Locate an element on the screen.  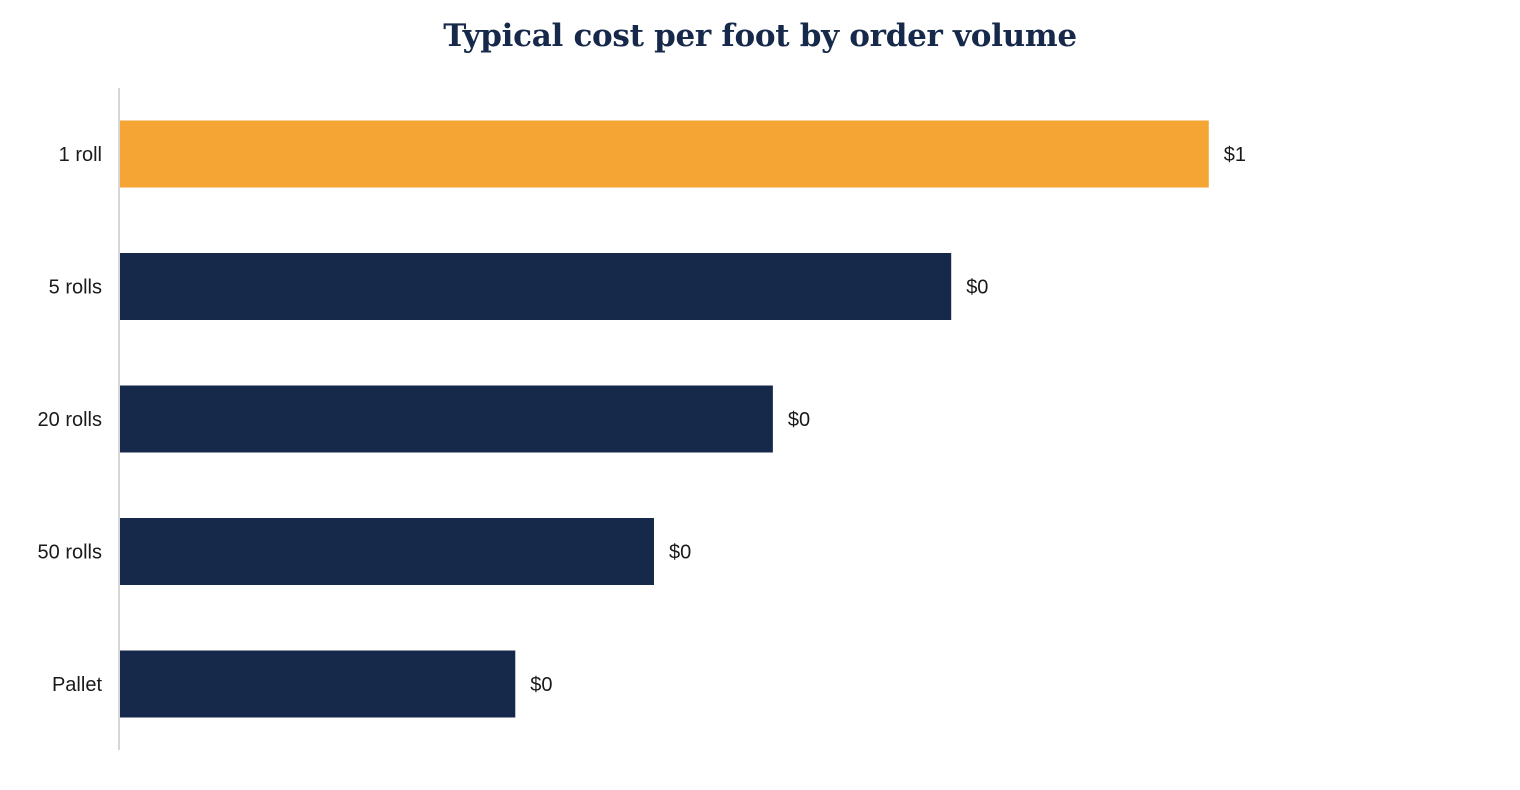
category-label: 20 rolls is located at coordinates (70, 420).